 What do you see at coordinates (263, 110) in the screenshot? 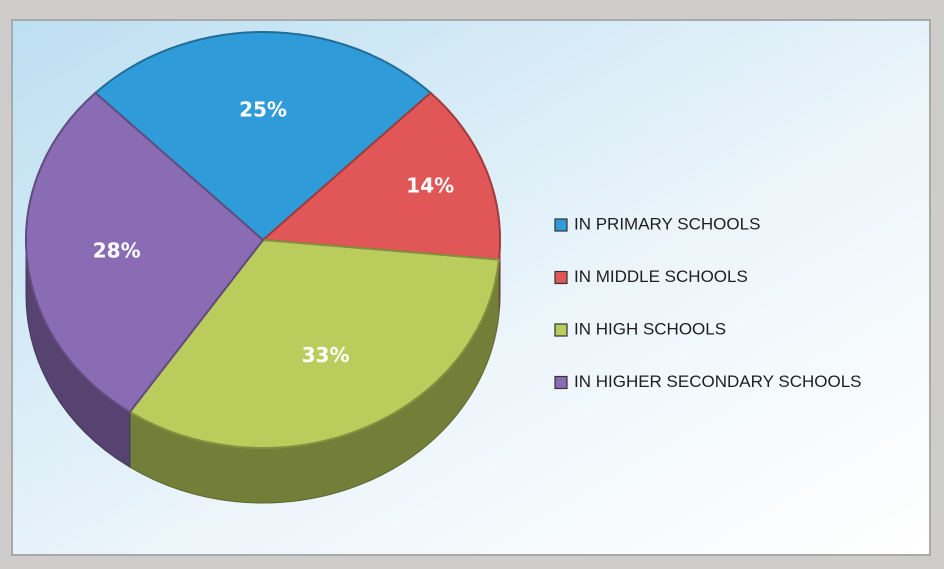
I see `data-label: 25%` at bounding box center [263, 110].